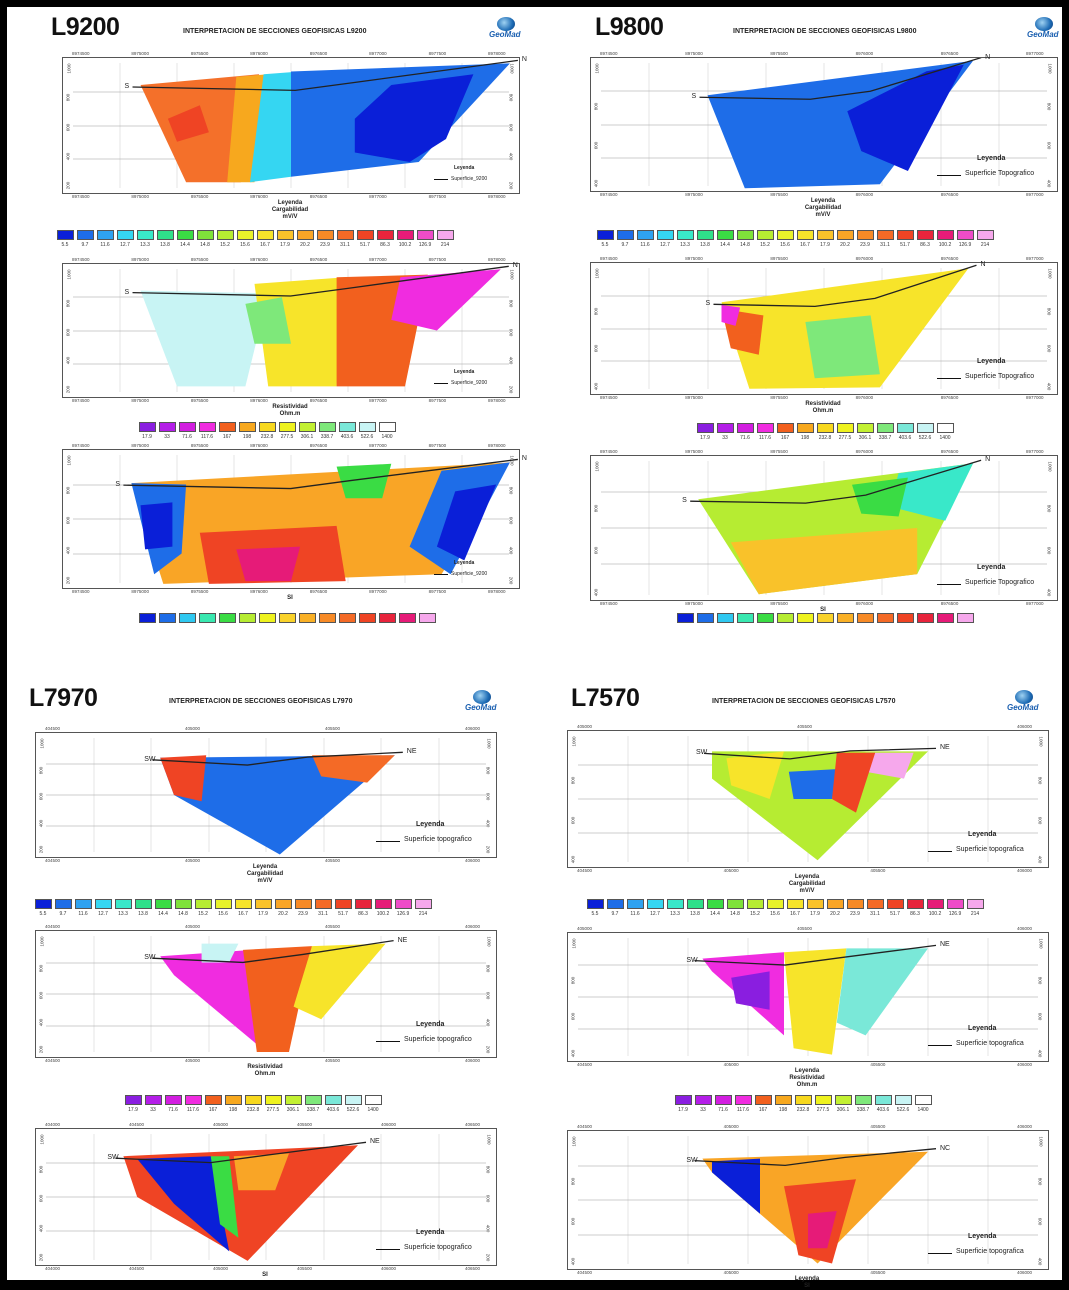 Image resolution: width=1069 pixels, height=1290 pixels. I want to click on scale-value-label: 9.7, so click(85, 245).